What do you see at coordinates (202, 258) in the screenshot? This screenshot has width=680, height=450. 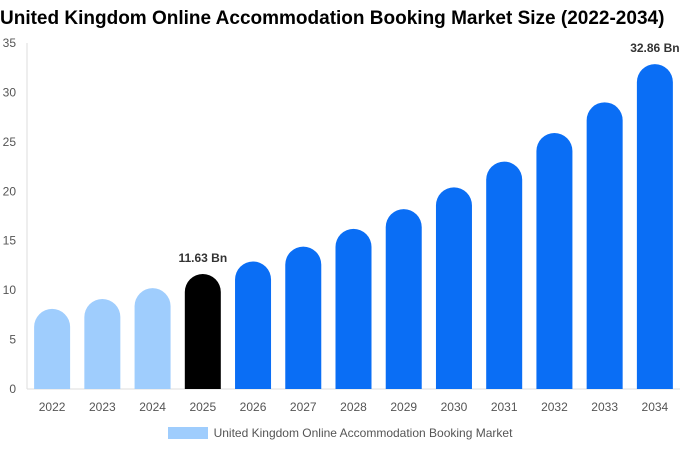 I see `data-label: 11.63 Bn` at bounding box center [202, 258].